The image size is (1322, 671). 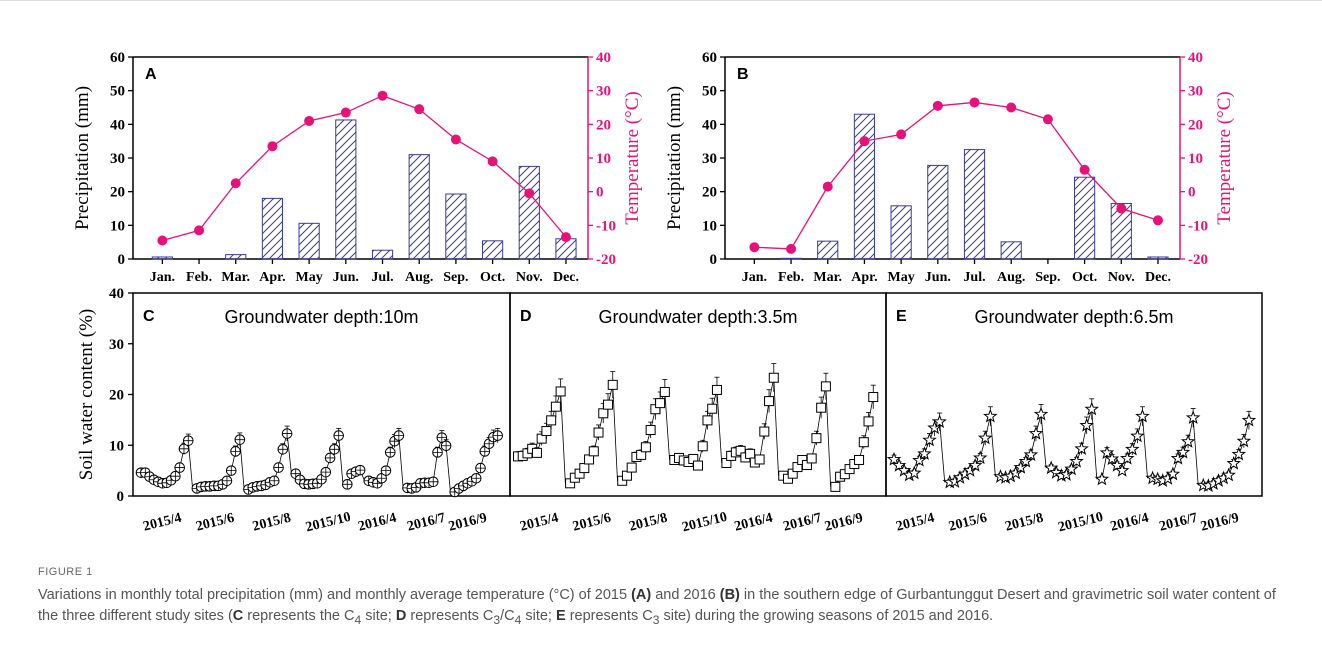 What do you see at coordinates (600, 193) in the screenshot?
I see `y2-tick-label: 0` at bounding box center [600, 193].